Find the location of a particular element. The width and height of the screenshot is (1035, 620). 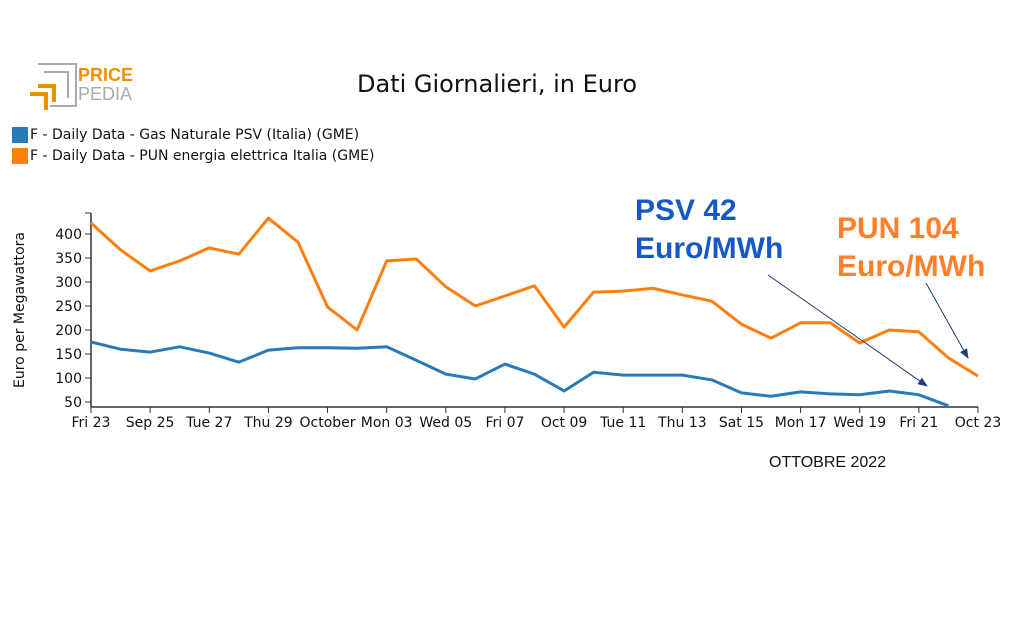

x-tick-label: Wed 05 is located at coordinates (445, 423).